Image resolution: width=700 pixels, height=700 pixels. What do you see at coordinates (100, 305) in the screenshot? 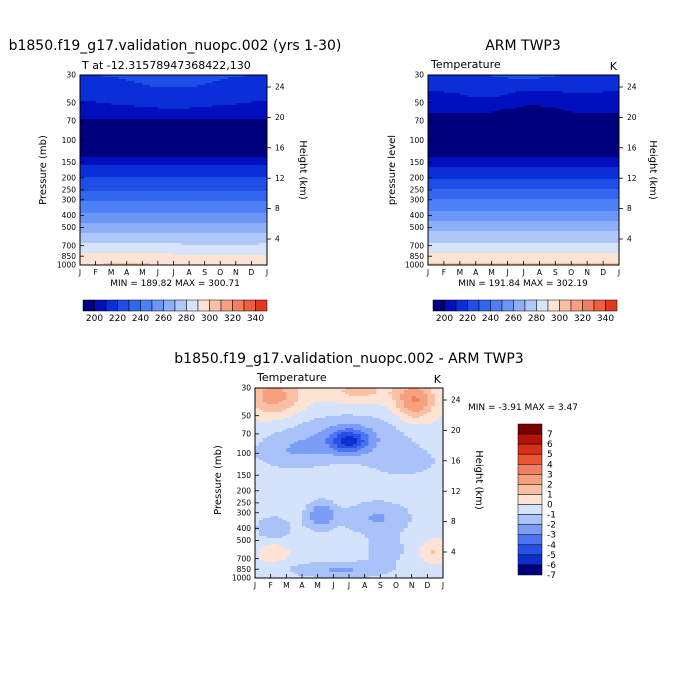
I see `colorbar-swatch` at bounding box center [100, 305].